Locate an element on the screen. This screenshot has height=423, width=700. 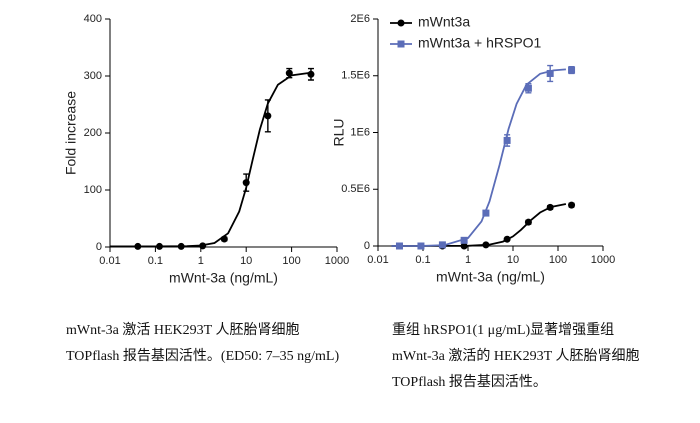
y-tick-label: 300 is located at coordinates (93, 76).